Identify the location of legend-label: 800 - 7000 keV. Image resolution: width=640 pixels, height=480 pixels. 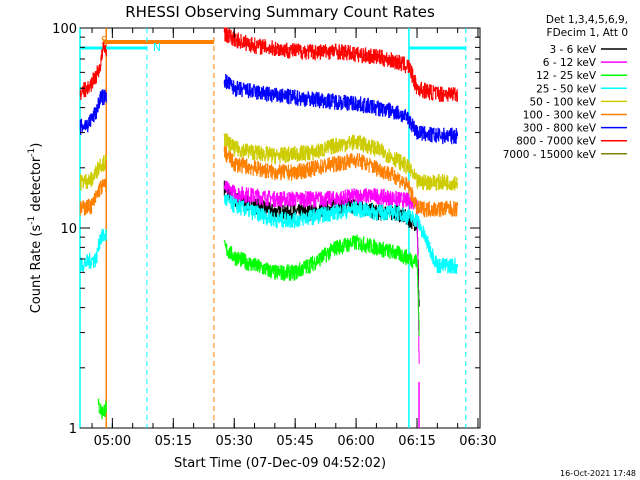
(556, 142).